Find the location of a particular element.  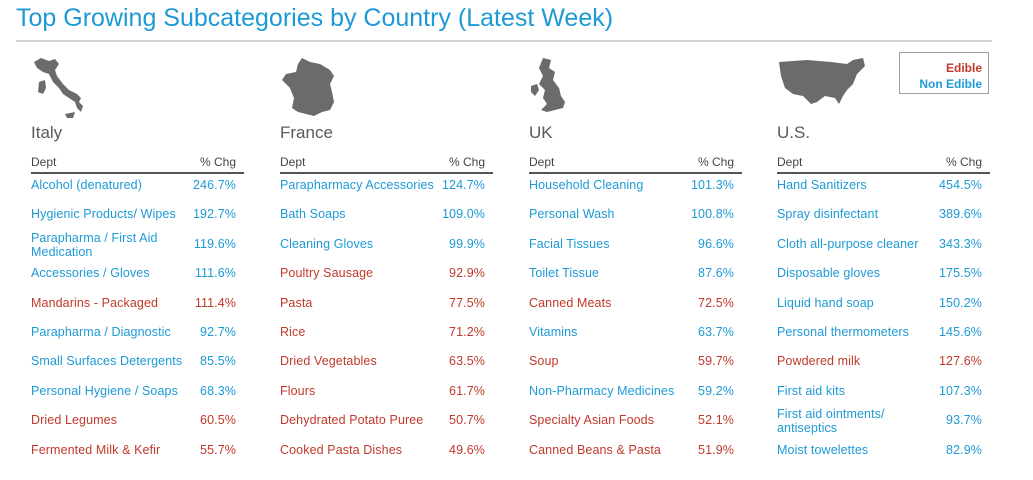

country-name: U.S. is located at coordinates (794, 132).